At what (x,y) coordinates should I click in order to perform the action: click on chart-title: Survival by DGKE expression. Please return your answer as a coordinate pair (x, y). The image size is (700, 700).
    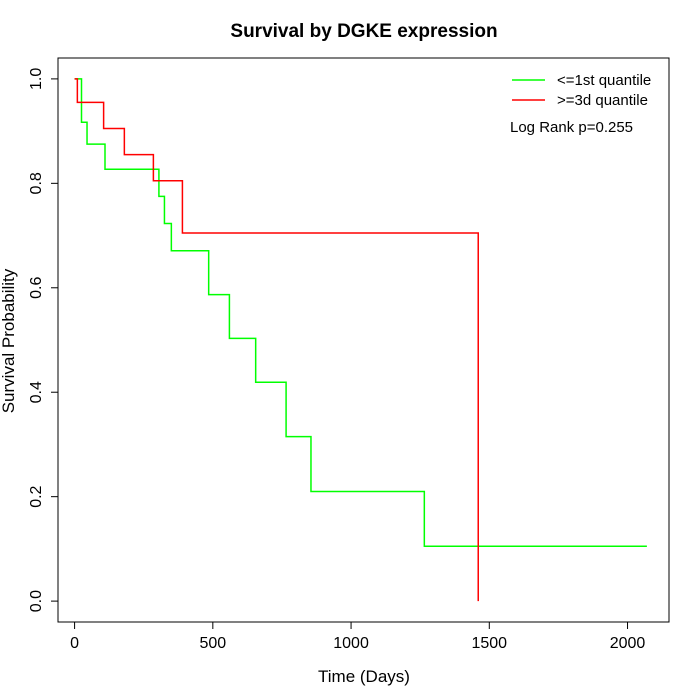
    Looking at the image, I should click on (363, 31).